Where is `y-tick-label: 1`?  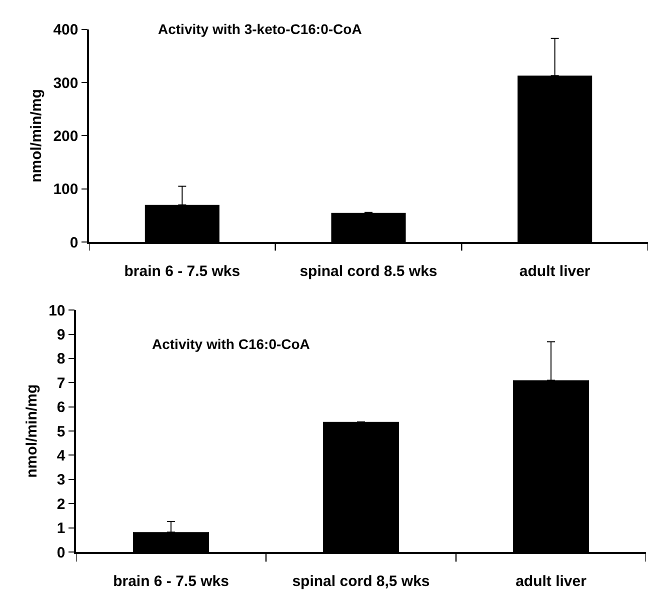 y-tick-label: 1 is located at coordinates (61, 529).